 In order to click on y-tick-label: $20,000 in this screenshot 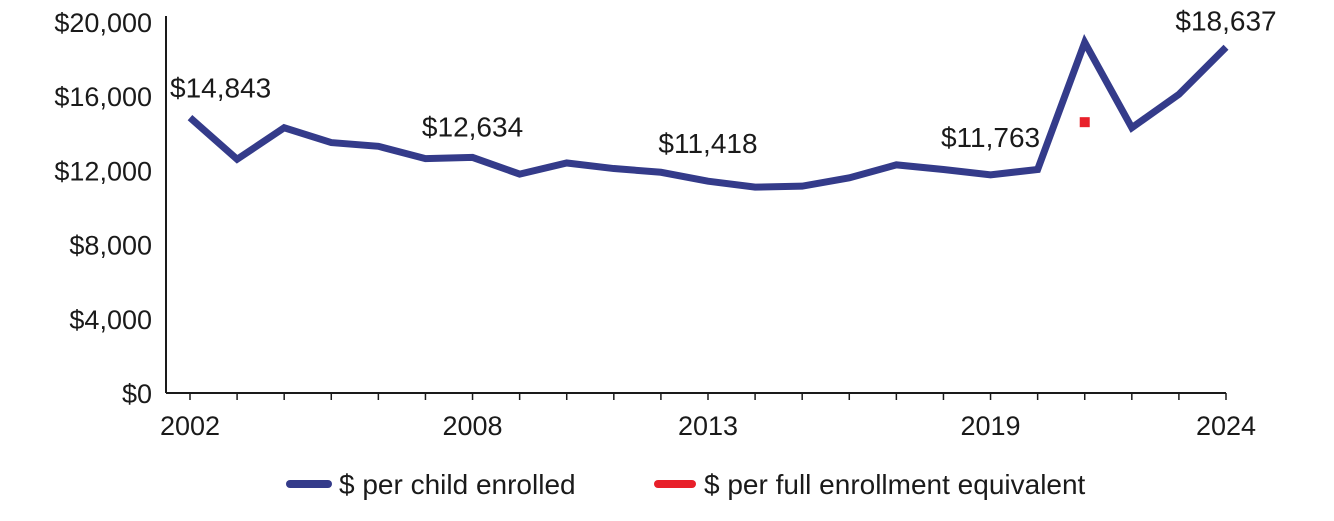, I will do `click(103, 23)`.